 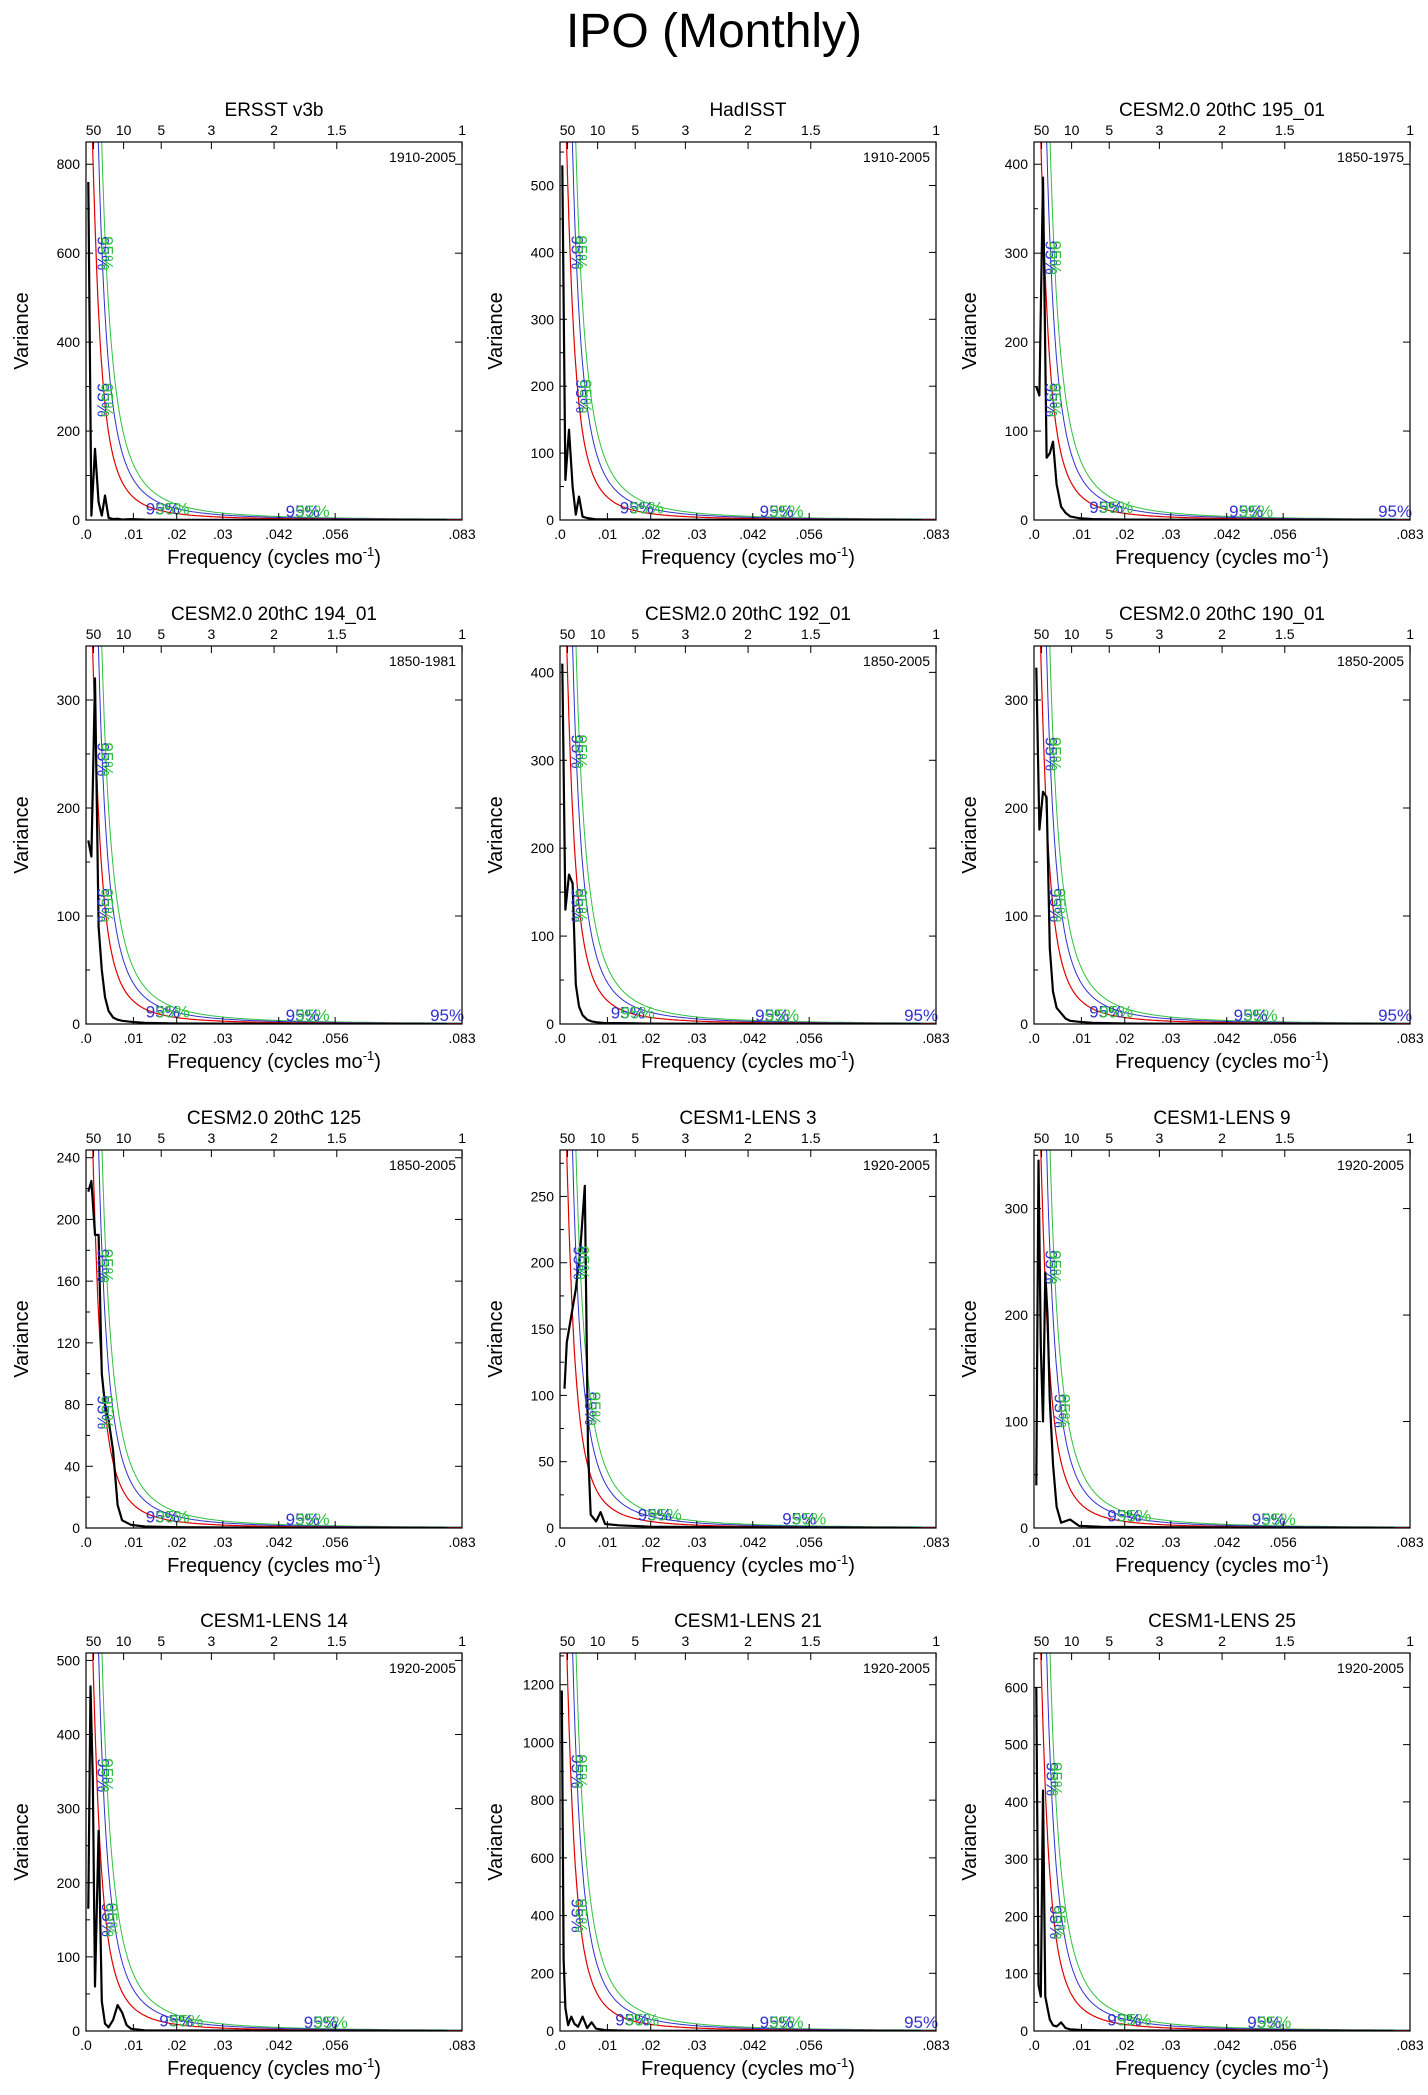 What do you see at coordinates (543, 1329) in the screenshot?
I see `y-tick-label: 150` at bounding box center [543, 1329].